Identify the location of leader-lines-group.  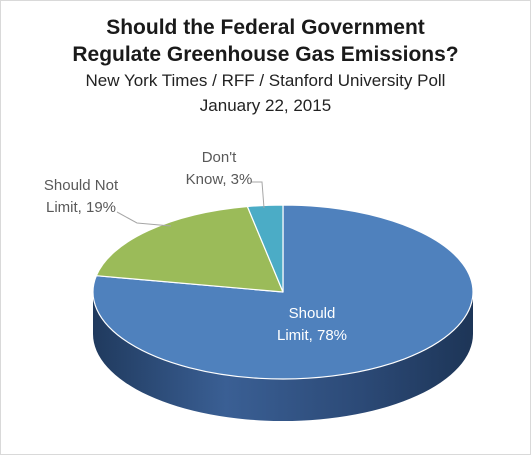
(190, 204).